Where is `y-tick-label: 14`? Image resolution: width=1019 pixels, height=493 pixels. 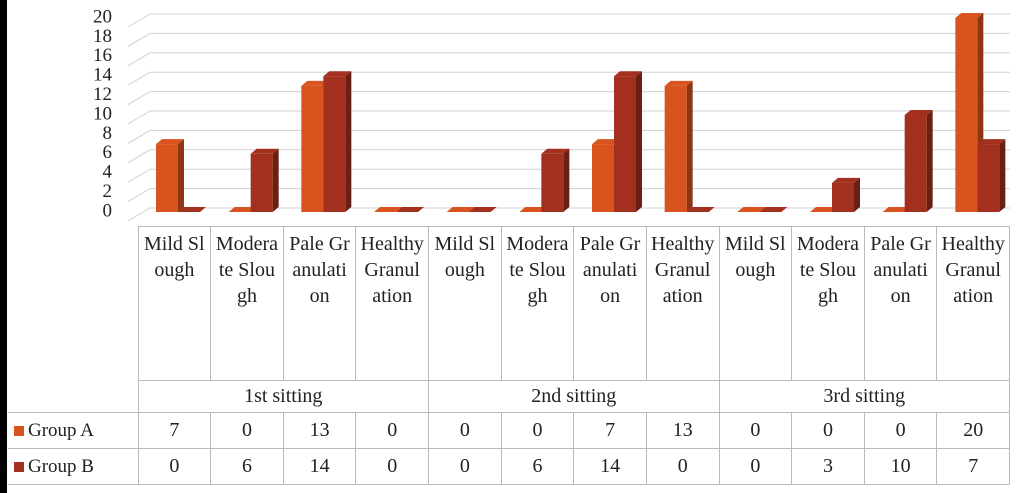 y-tick-label: 14 is located at coordinates (103, 75).